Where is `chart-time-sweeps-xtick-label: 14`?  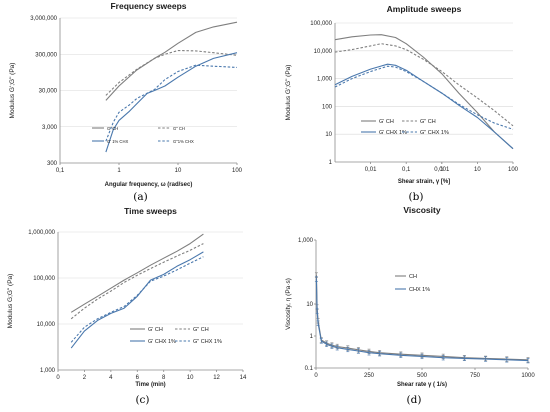 chart-time-sweeps-xtick-label: 14 is located at coordinates (243, 378).